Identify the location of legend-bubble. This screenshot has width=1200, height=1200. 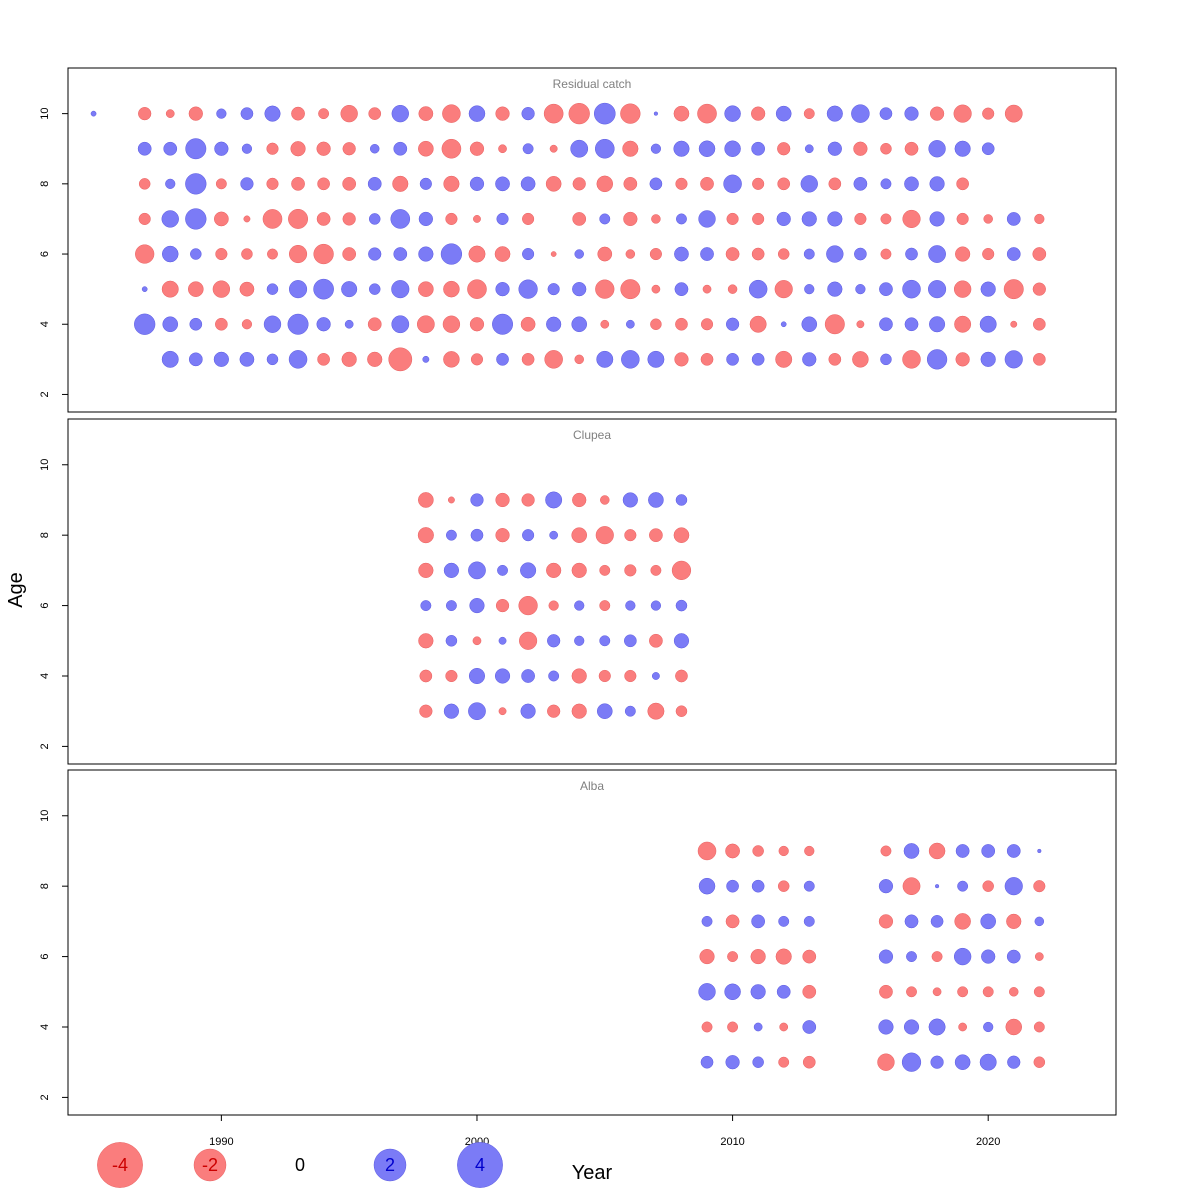
(390, 1165).